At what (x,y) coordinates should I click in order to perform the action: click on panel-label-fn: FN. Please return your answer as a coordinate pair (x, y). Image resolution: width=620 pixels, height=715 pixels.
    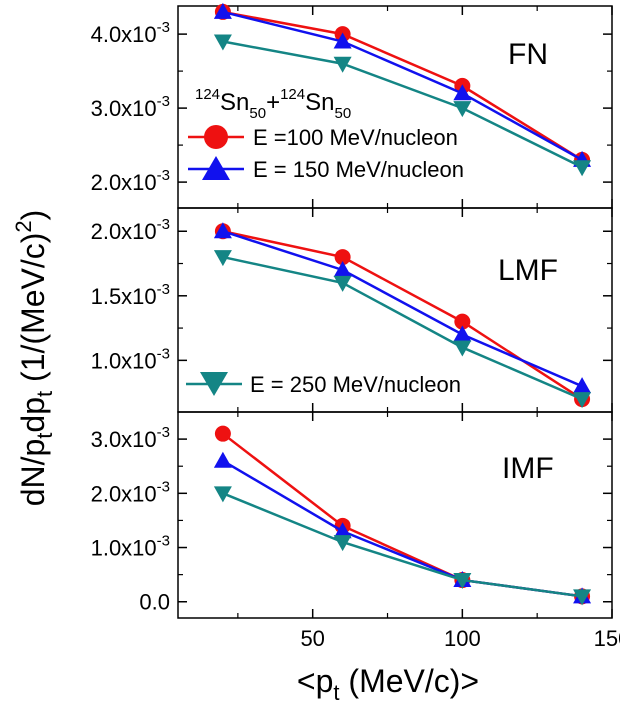
    Looking at the image, I should click on (528, 54).